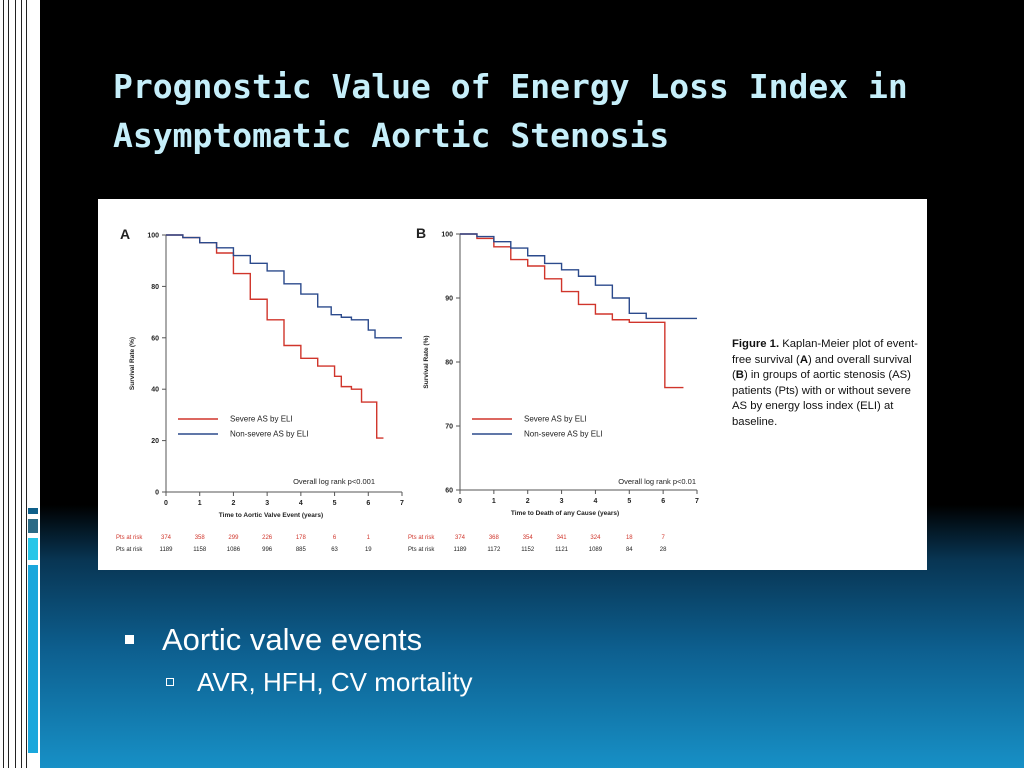 This screenshot has width=1024, height=768. What do you see at coordinates (629, 538) in the screenshot?
I see `at-risk-value: 18` at bounding box center [629, 538].